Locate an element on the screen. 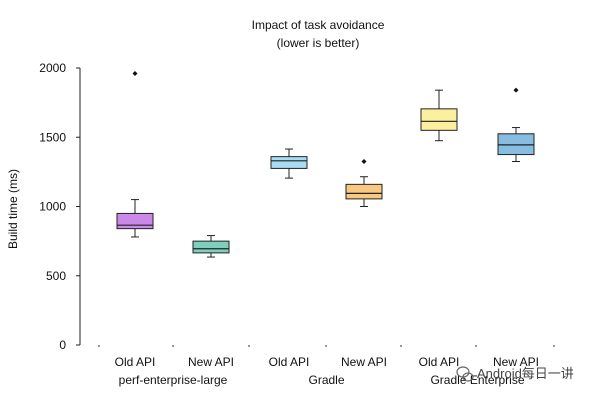  y-tick-label: 1500 is located at coordinates (52, 137).